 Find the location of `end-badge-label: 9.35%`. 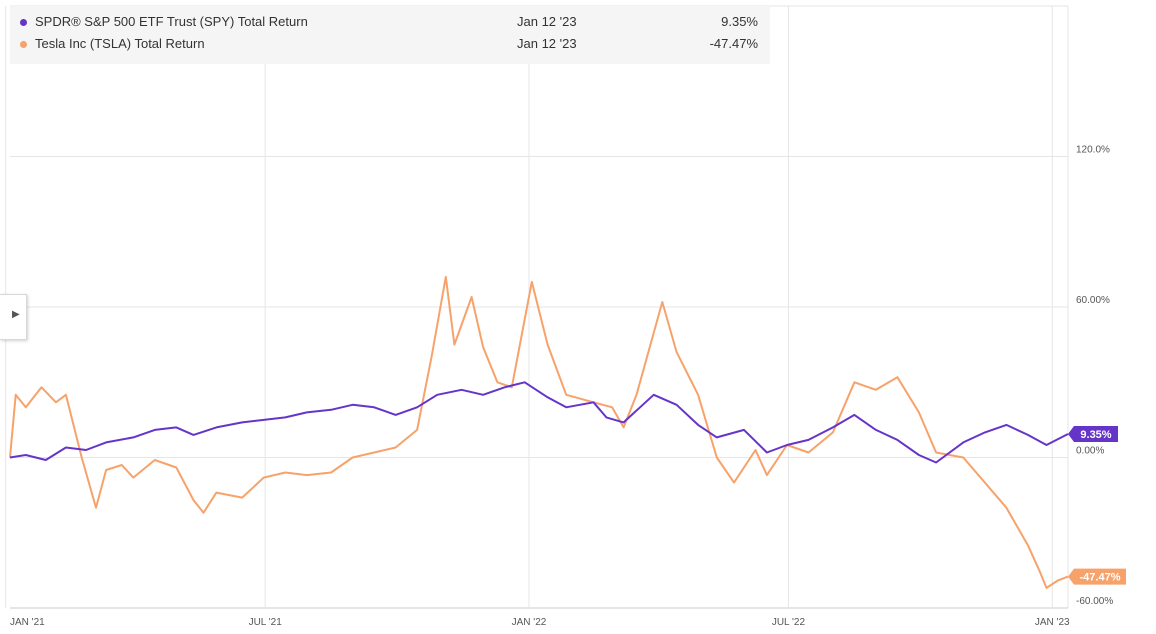

end-badge-label: 9.35% is located at coordinates (1095, 435).